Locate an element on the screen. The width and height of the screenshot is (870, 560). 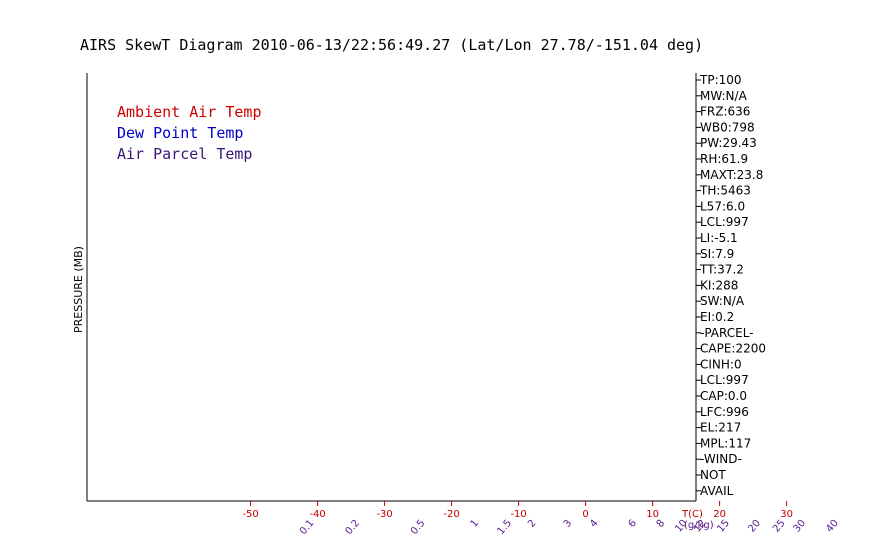
bottom-temp-tick-label: -40 is located at coordinates (317, 514).